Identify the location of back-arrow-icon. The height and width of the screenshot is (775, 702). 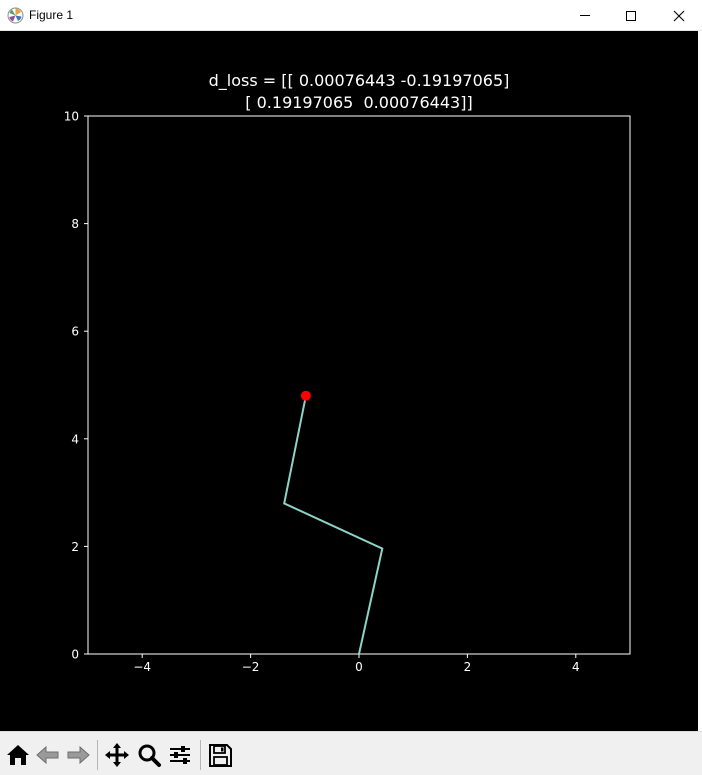
(47, 755).